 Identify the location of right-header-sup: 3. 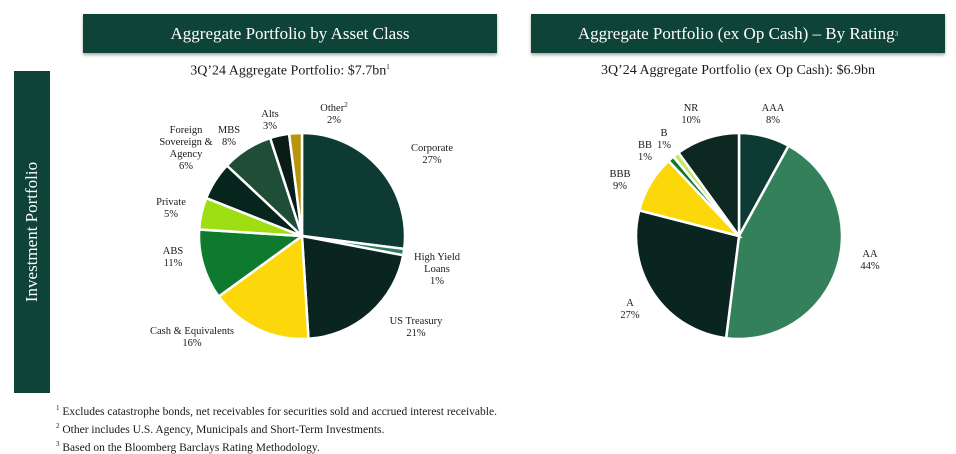
(896, 33).